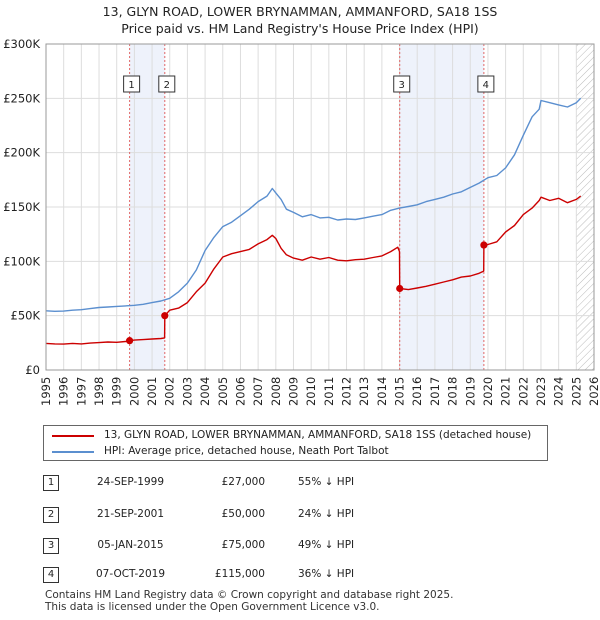 This screenshot has width=600, height=620. What do you see at coordinates (187, 391) in the screenshot?
I see `x-tick-label: 2003` at bounding box center [187, 391].